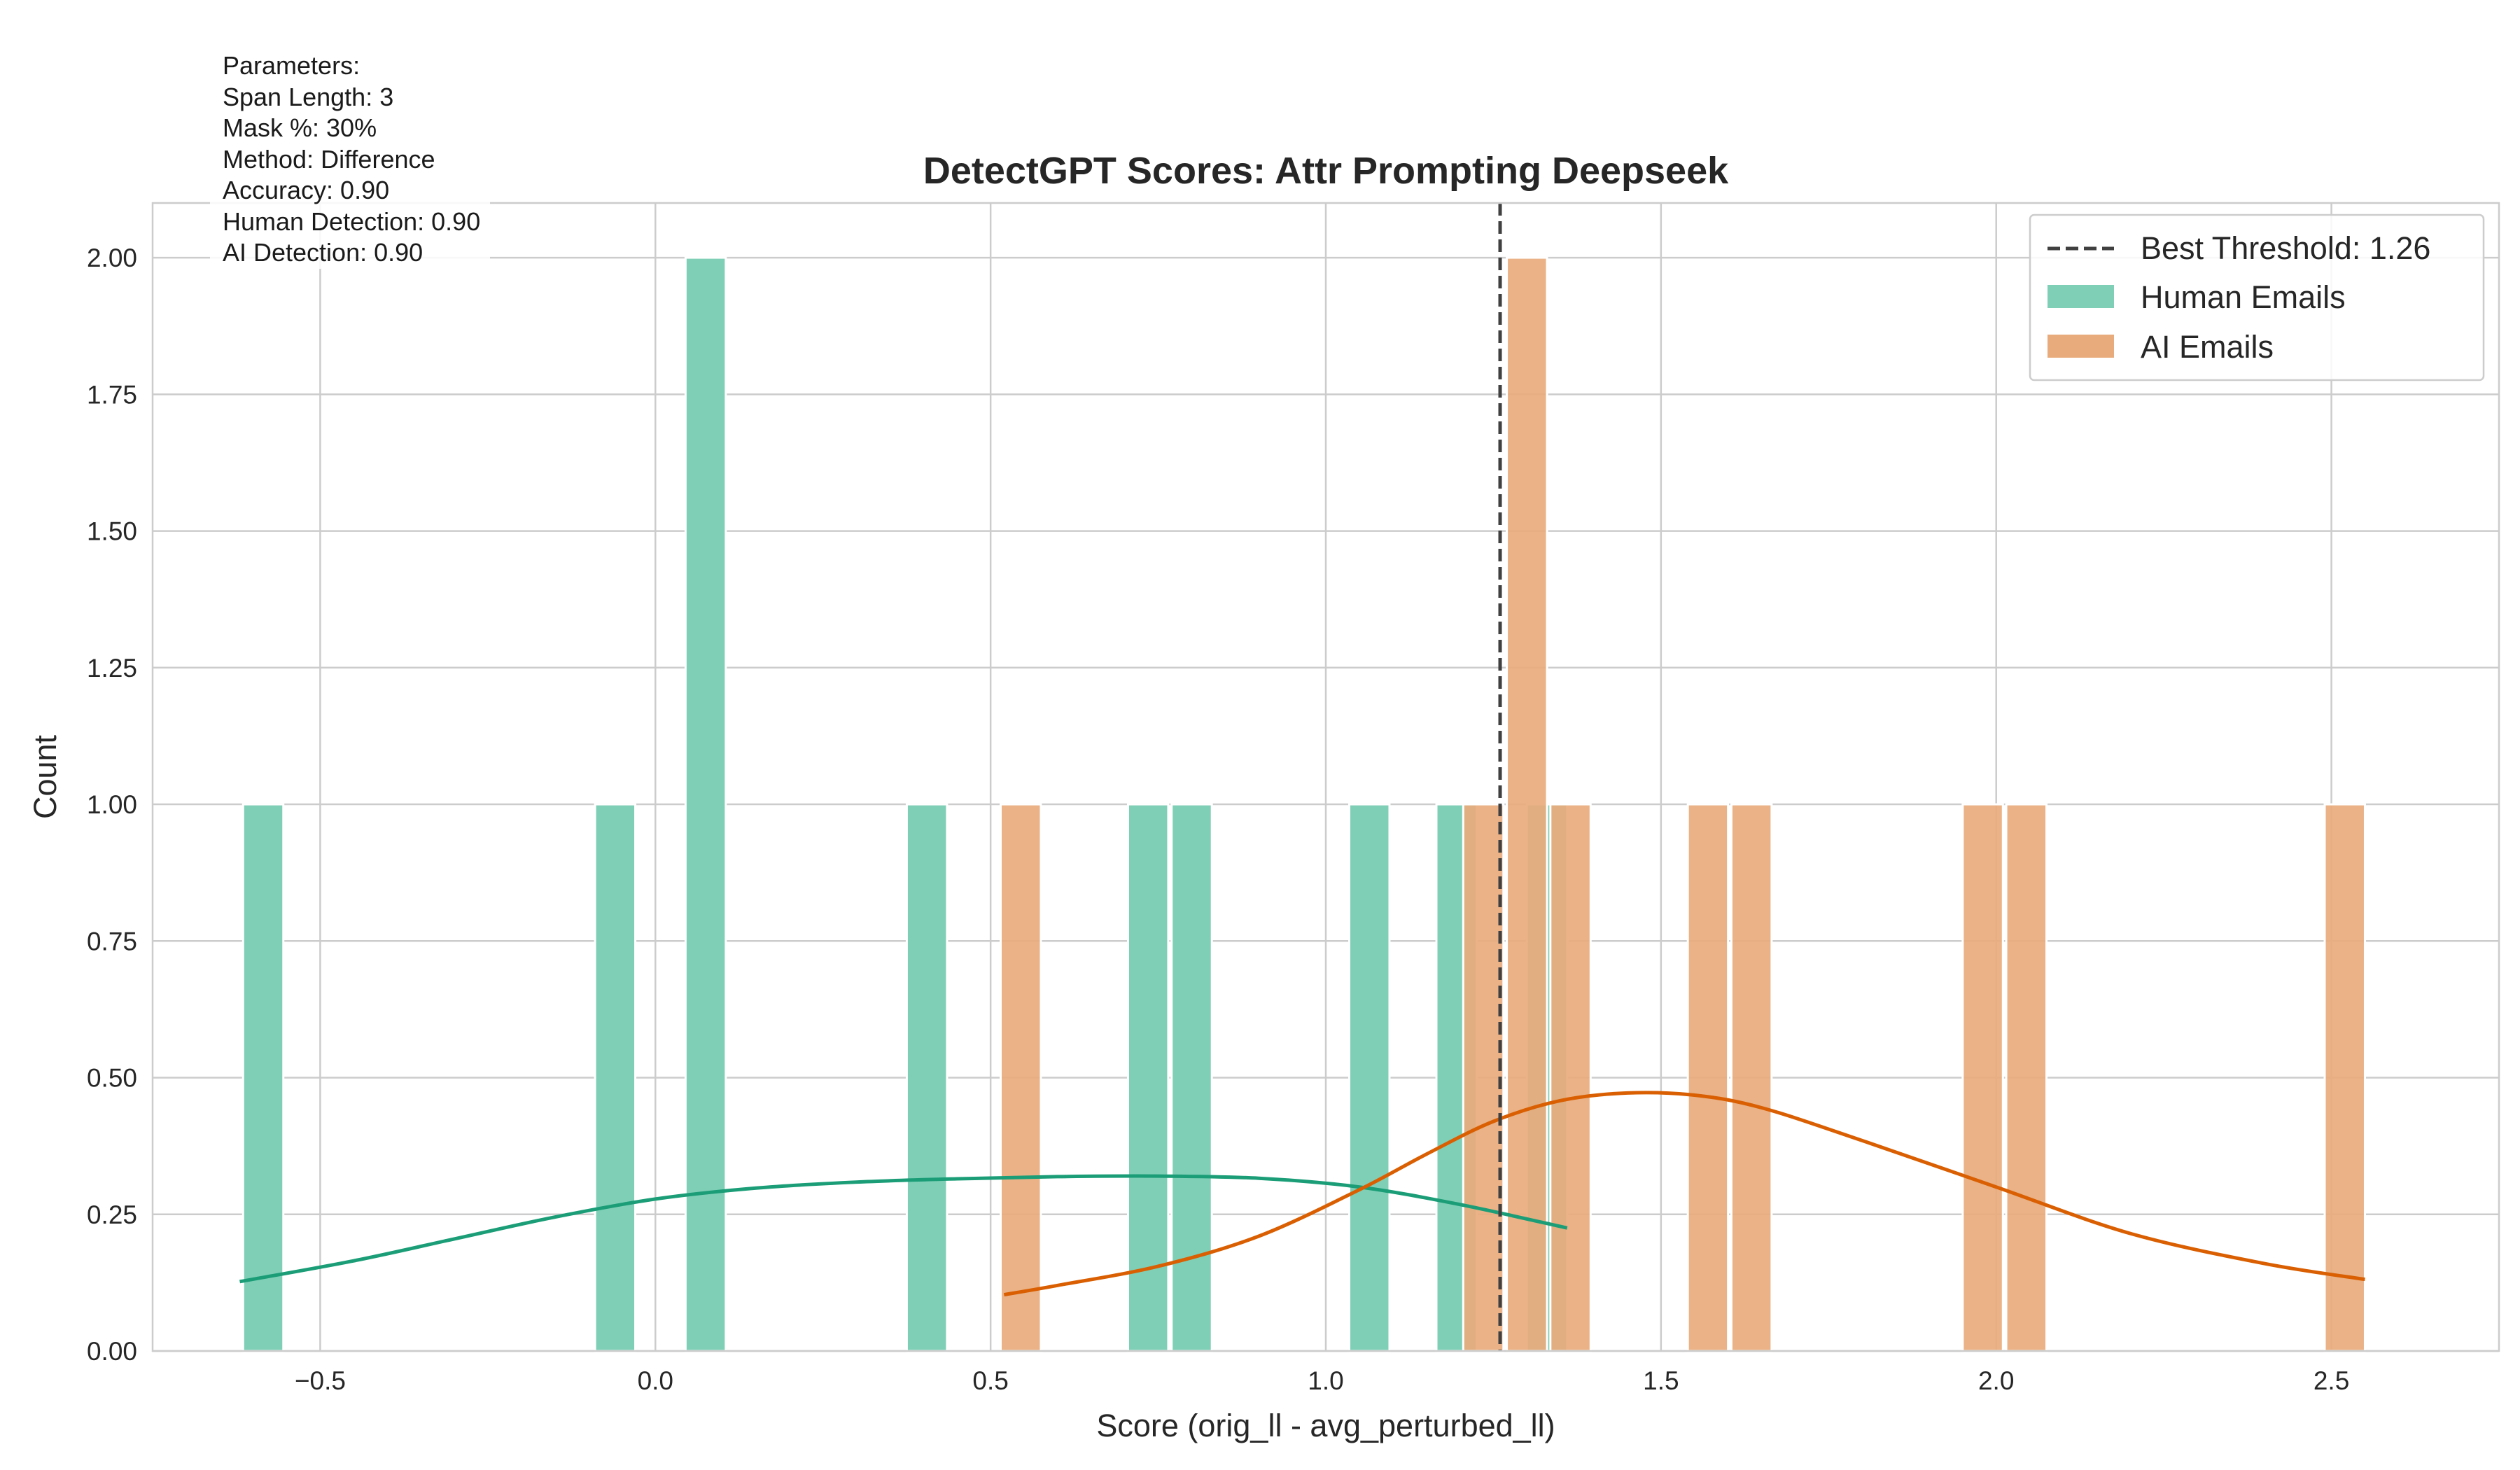 The height and width of the screenshot is (1470, 2520). What do you see at coordinates (1684, 1194) in the screenshot?
I see `ai-kde-curve` at bounding box center [1684, 1194].